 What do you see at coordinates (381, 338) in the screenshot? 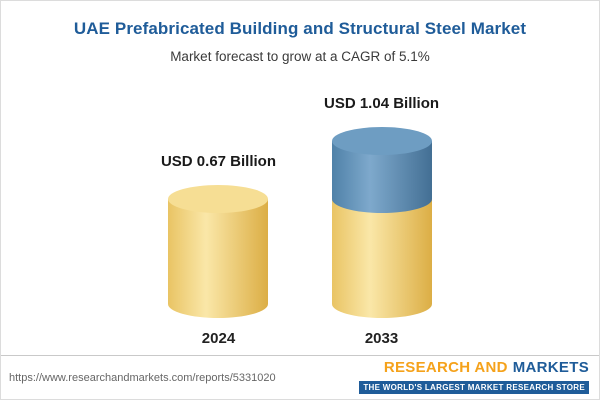
I see `bar-category-label: 2033` at bounding box center [381, 338].